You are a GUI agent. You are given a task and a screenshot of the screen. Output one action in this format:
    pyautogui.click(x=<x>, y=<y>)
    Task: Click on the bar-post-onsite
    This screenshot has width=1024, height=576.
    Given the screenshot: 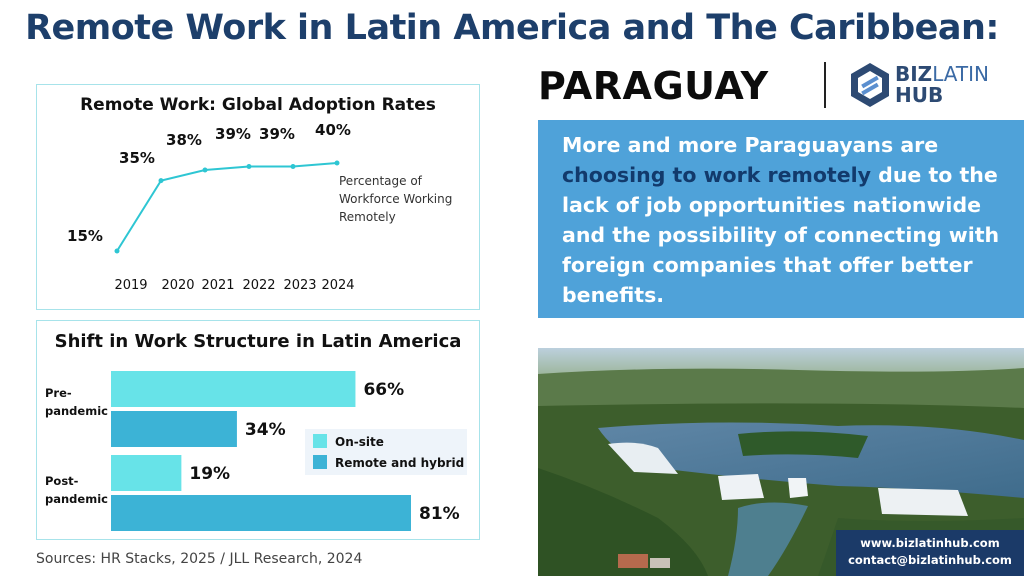 What is the action you would take?
    pyautogui.click(x=146, y=473)
    